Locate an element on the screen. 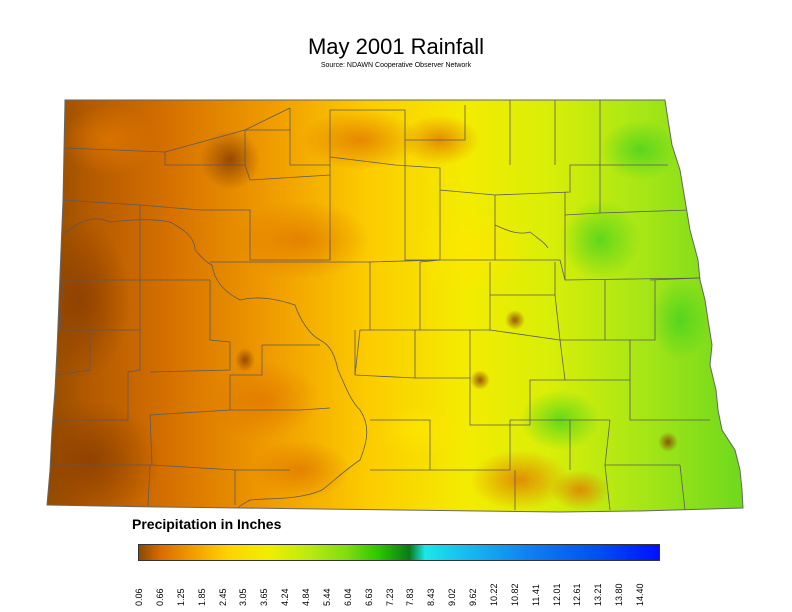 The image size is (792, 612). legend-colorbar is located at coordinates (399, 552).